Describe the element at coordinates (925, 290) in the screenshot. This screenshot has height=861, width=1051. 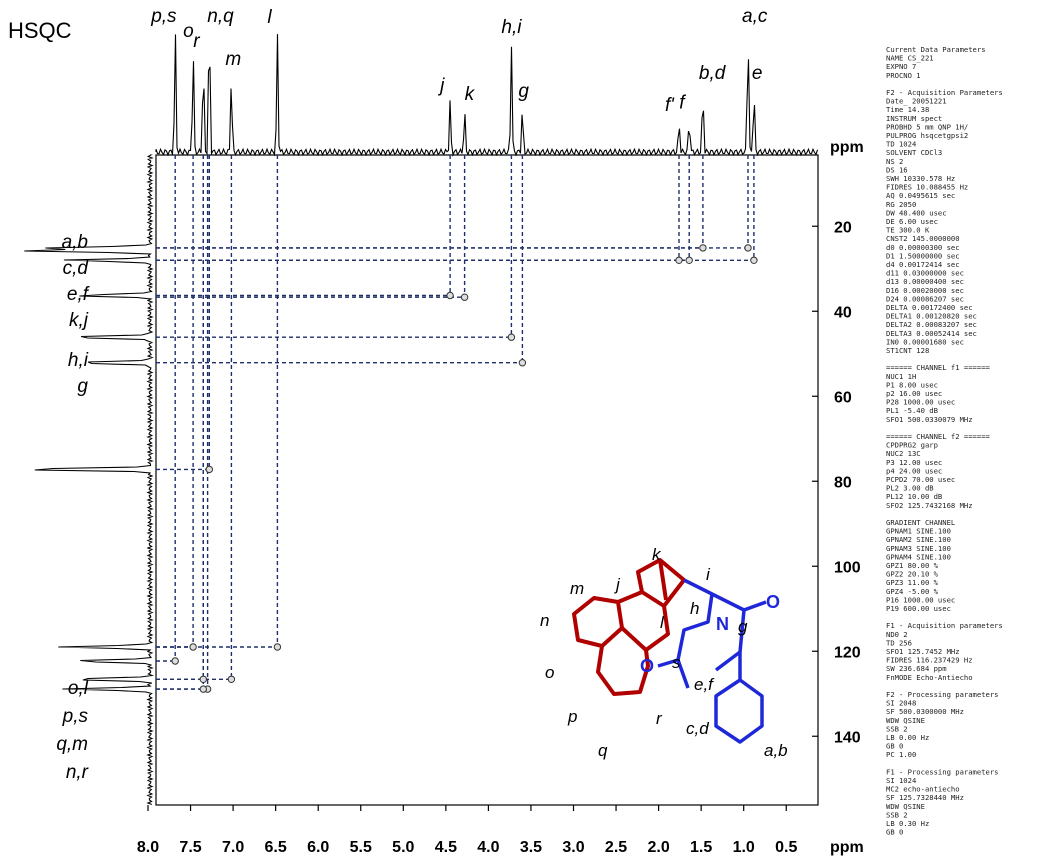
I see `parameter-line: D16 0.00020000 sec` at that location.